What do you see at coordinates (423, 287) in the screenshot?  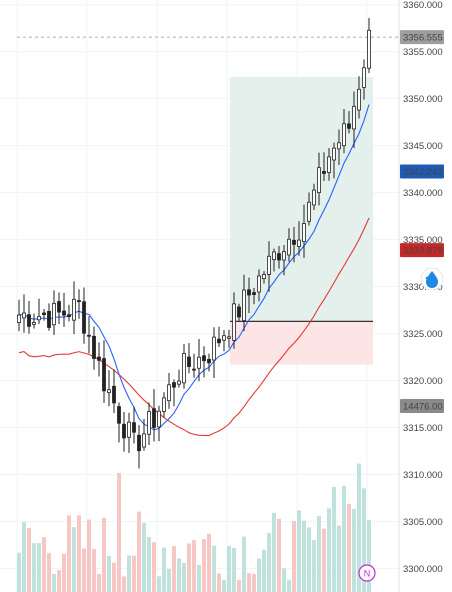 I see `price-tick-label: 3330.000` at bounding box center [423, 287].